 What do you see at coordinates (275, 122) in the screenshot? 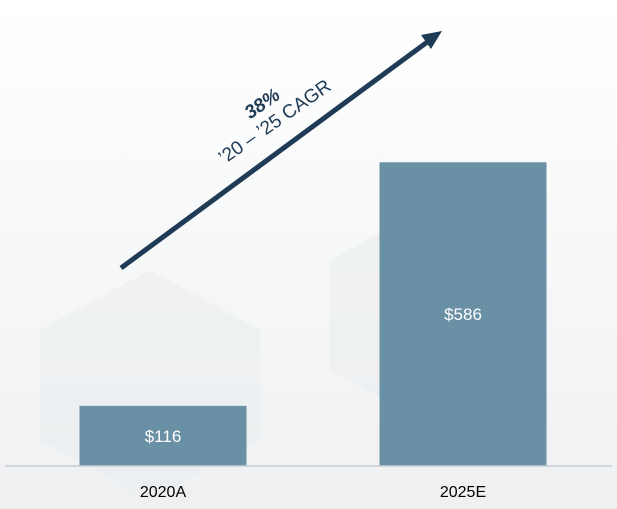
I see `cagr-annotation: 38% ’20 – ’25 CAGR` at bounding box center [275, 122].